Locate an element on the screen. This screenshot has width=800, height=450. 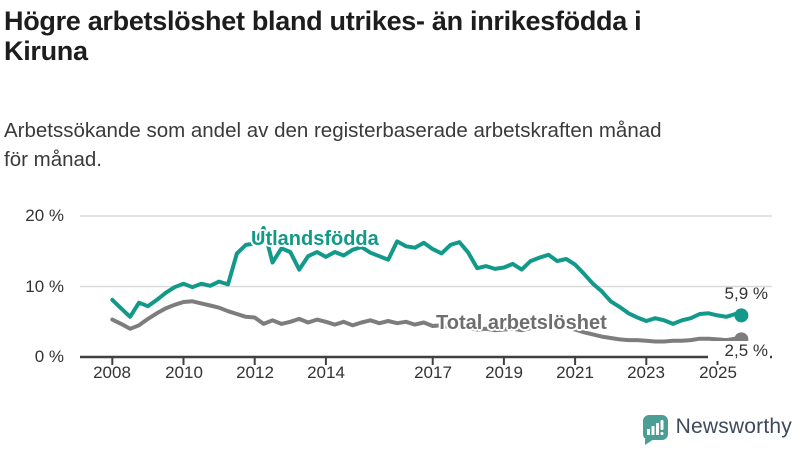
series-label-utlandsfodda: Utlandsfödda is located at coordinates (315, 239).